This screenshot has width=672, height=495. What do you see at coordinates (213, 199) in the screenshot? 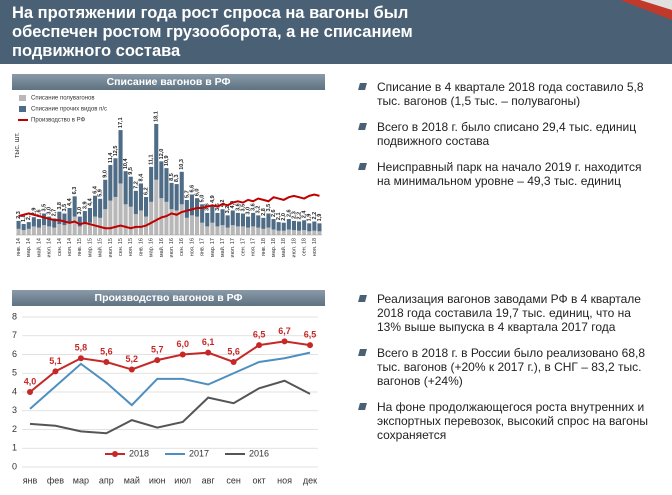
I see `total-label: 4,9` at bounding box center [213, 199].